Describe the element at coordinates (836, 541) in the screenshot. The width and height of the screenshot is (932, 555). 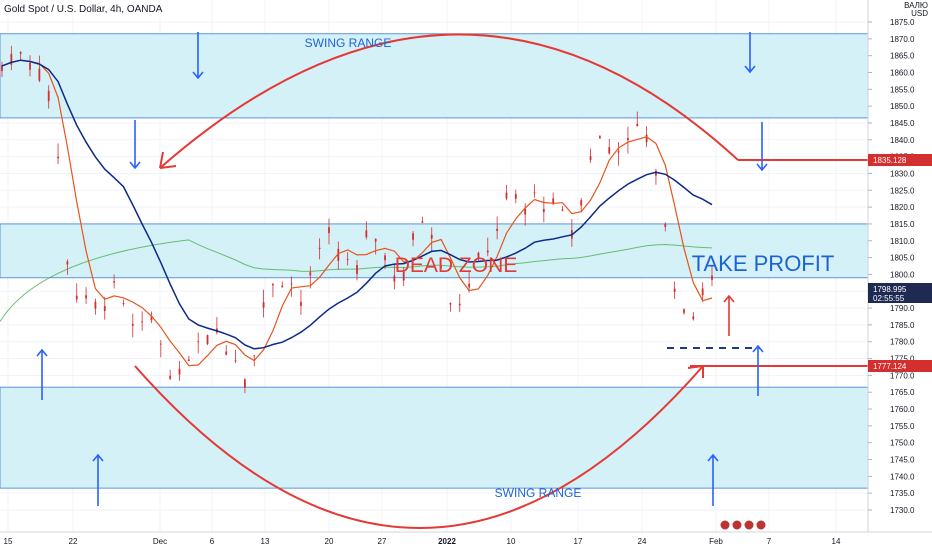
I see `x-tick-label: 14` at that location.